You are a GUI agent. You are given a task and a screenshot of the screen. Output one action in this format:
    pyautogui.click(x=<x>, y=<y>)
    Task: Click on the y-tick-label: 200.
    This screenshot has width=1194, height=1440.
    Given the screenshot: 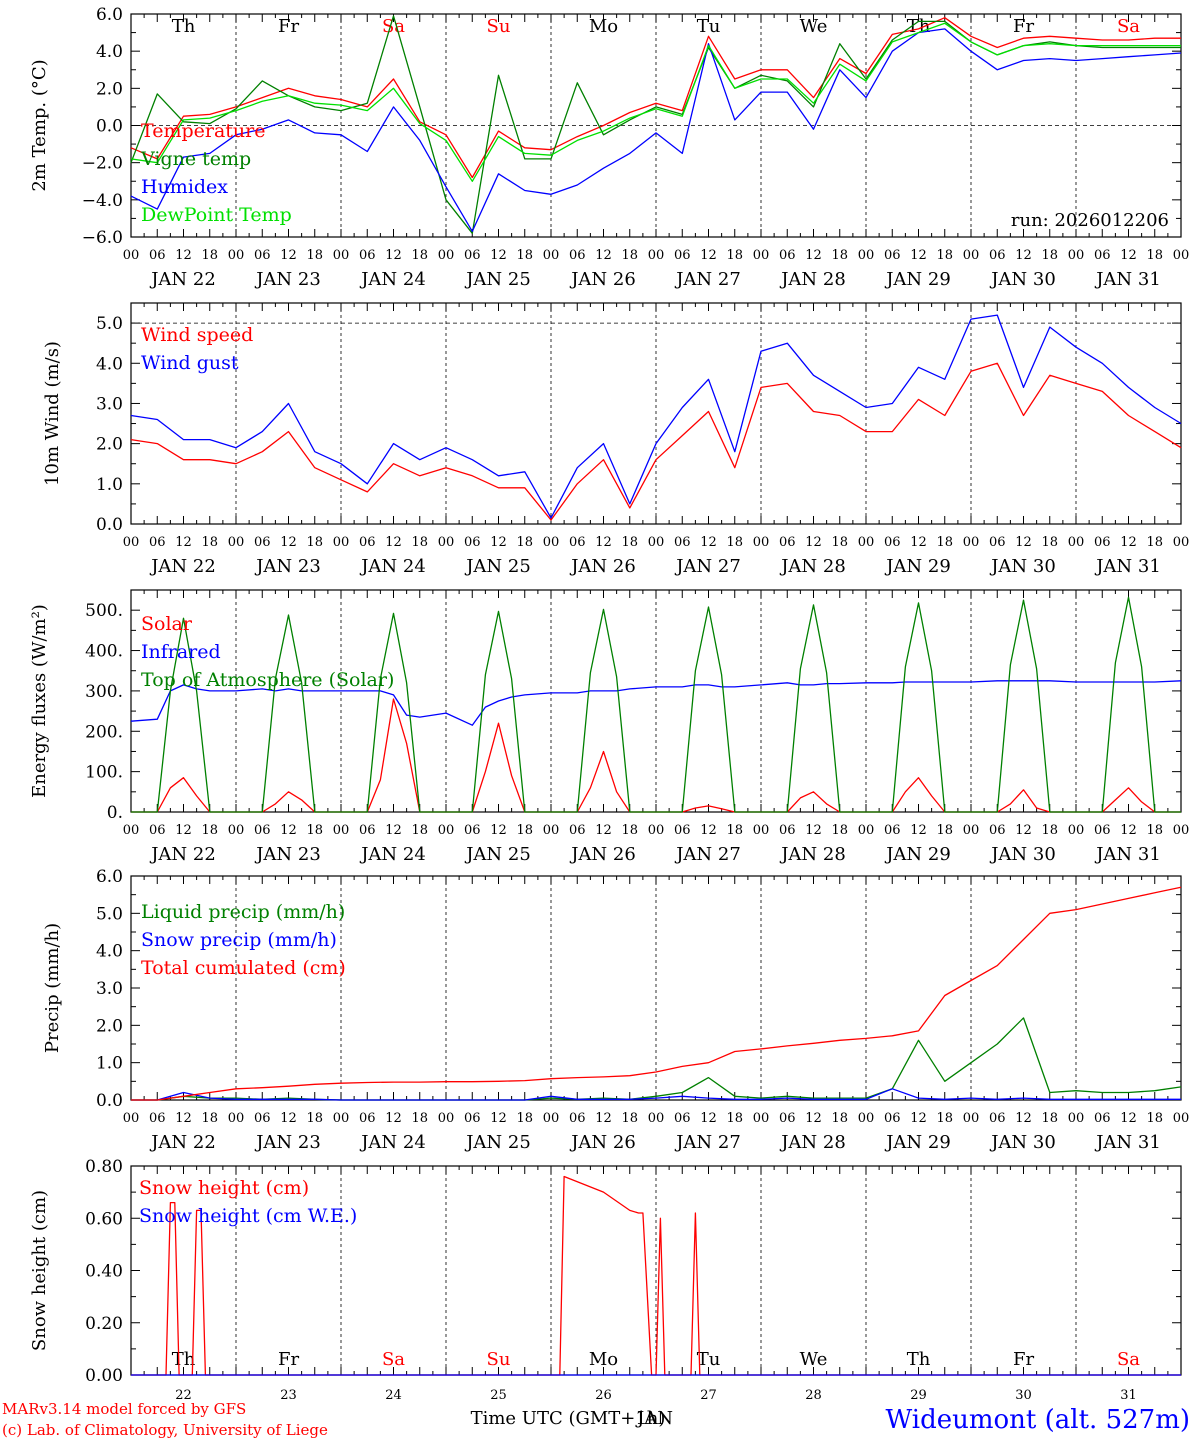 What is the action you would take?
    pyautogui.click(x=104, y=732)
    